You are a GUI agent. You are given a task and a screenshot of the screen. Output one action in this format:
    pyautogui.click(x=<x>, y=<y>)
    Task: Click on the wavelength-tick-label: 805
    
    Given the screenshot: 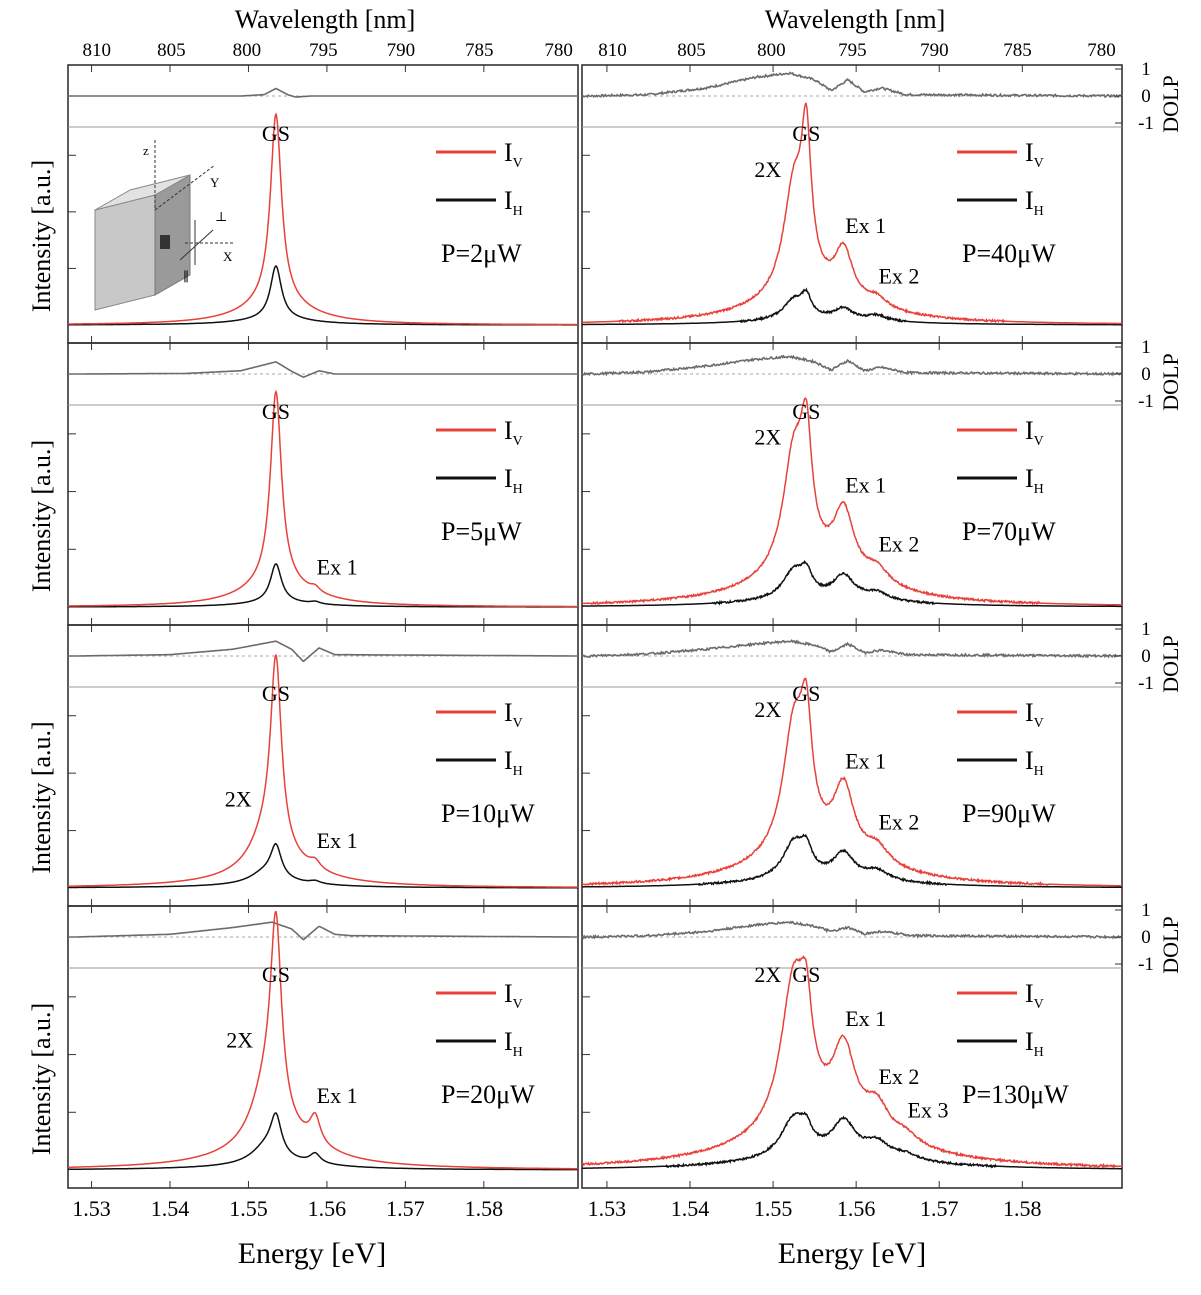 What is the action you would take?
    pyautogui.click(x=171, y=50)
    